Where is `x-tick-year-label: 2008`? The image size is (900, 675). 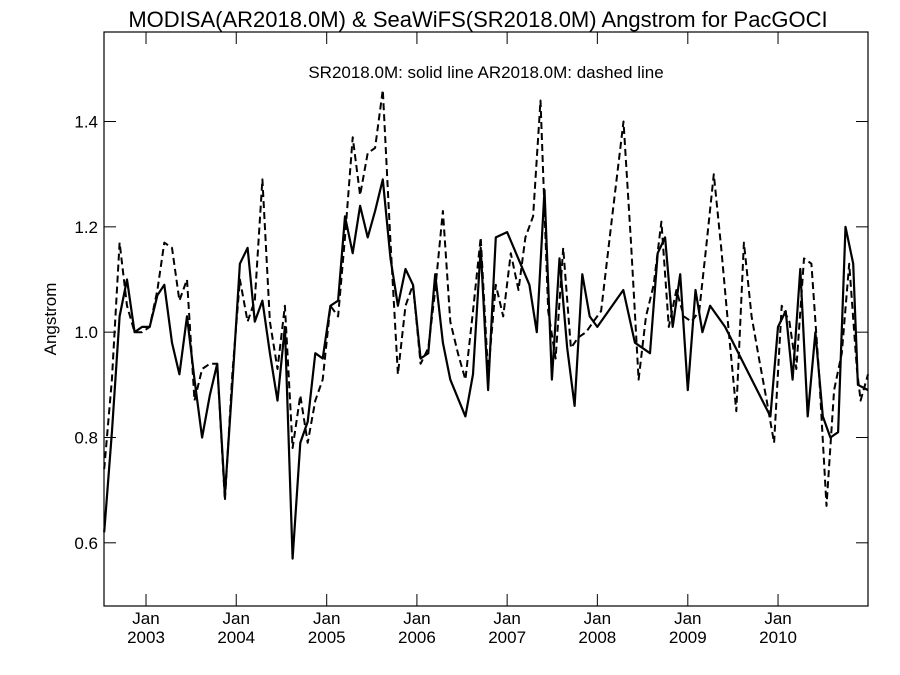 x-tick-year-label: 2008 is located at coordinates (597, 637).